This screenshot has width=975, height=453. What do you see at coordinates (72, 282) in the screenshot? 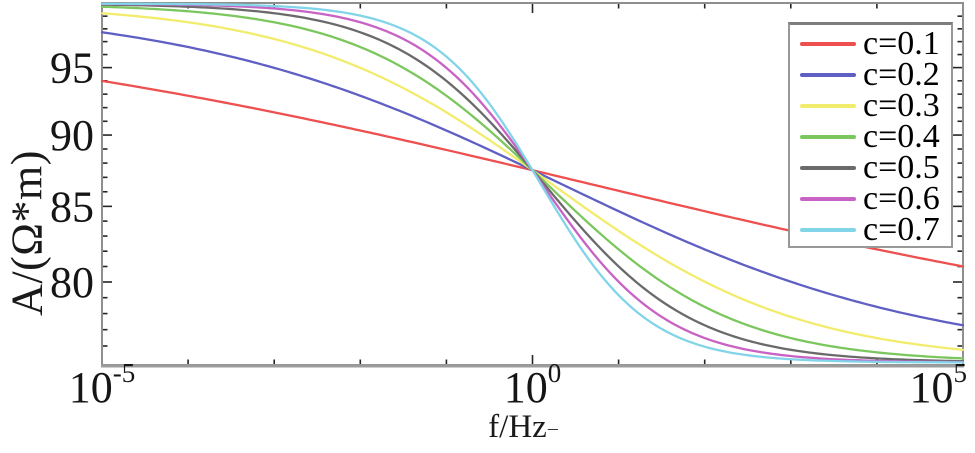
I see `y-tick-label: 80` at bounding box center [72, 282].